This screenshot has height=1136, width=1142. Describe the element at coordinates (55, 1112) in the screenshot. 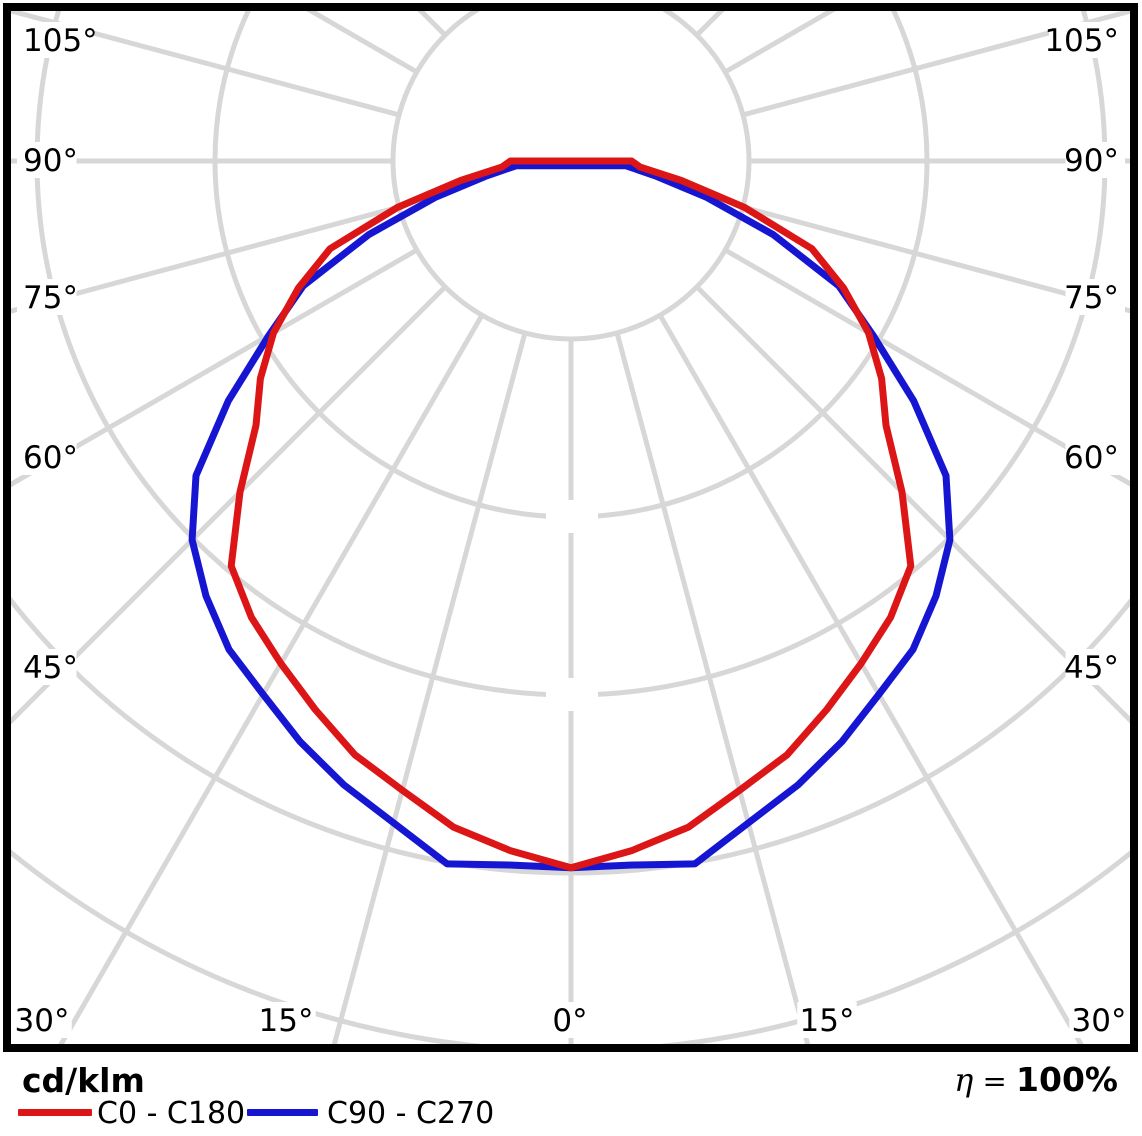

I see `legend-swatch-c0-c180` at that location.